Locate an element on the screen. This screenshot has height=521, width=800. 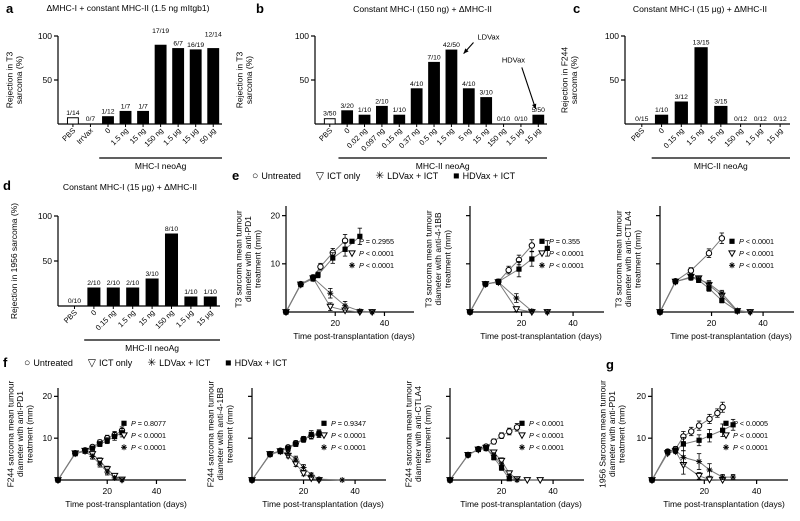
svg-text: 50 is located at coordinates (615, 80).